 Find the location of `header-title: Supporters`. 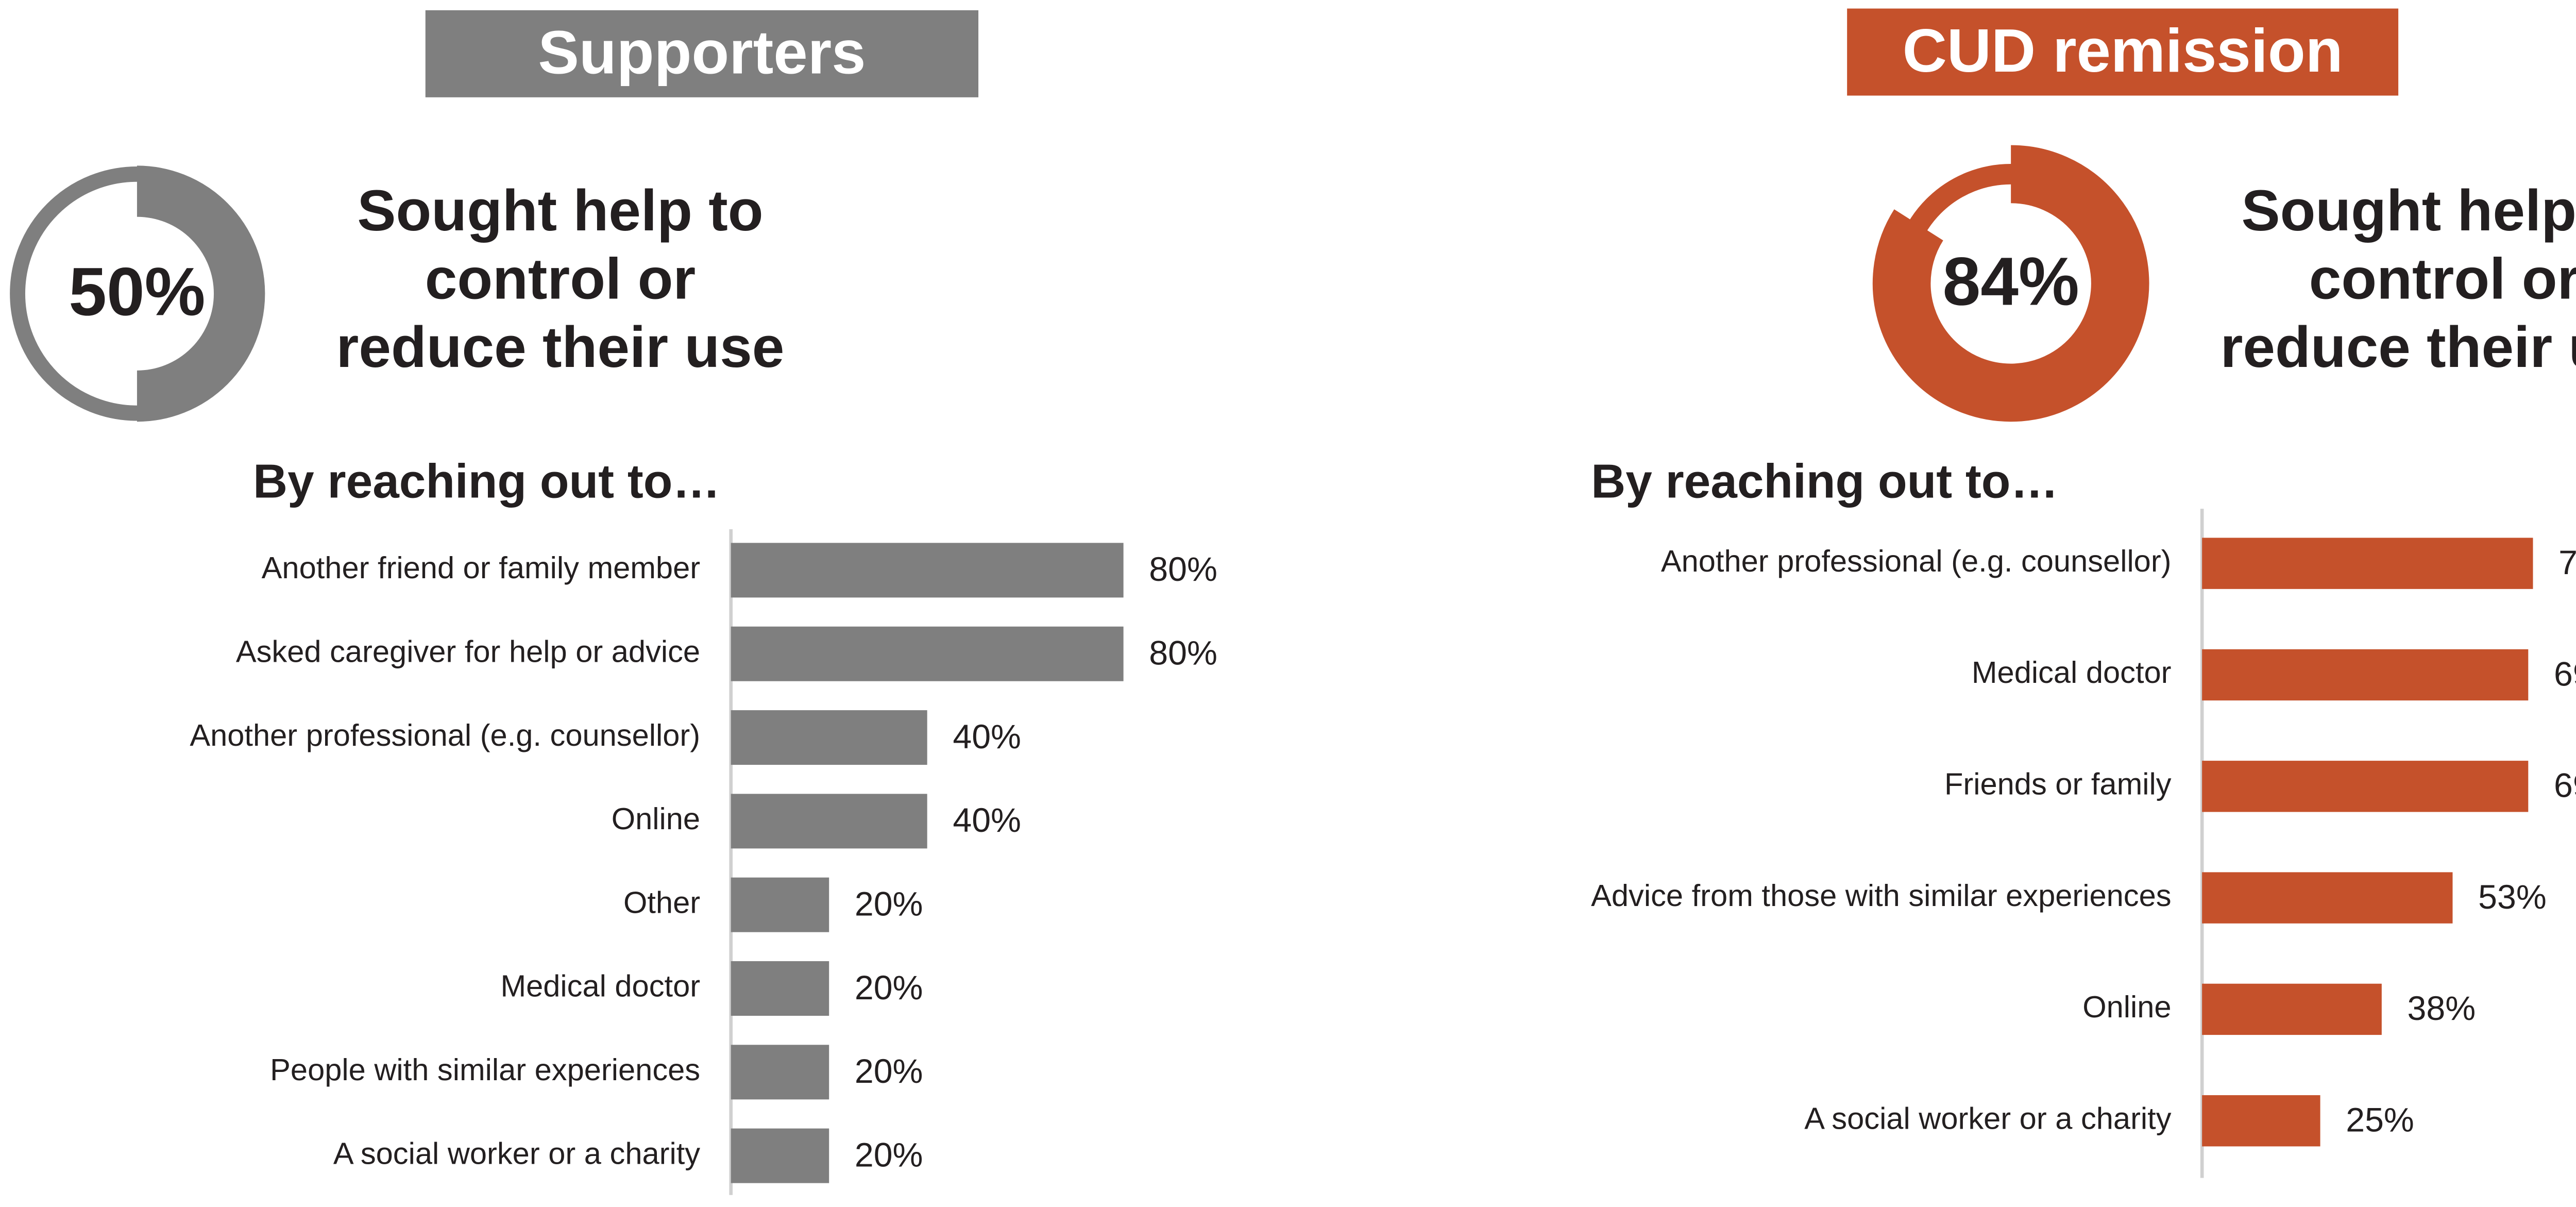

header-title: Supporters is located at coordinates (702, 52).